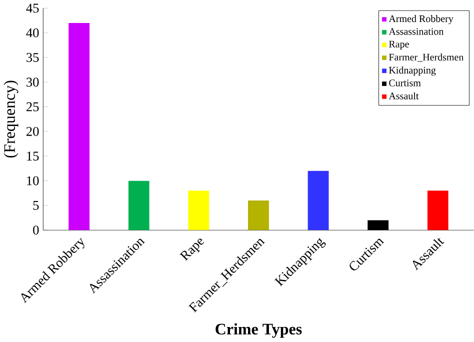  I want to click on legend-label: Kidnapping, so click(412, 71).